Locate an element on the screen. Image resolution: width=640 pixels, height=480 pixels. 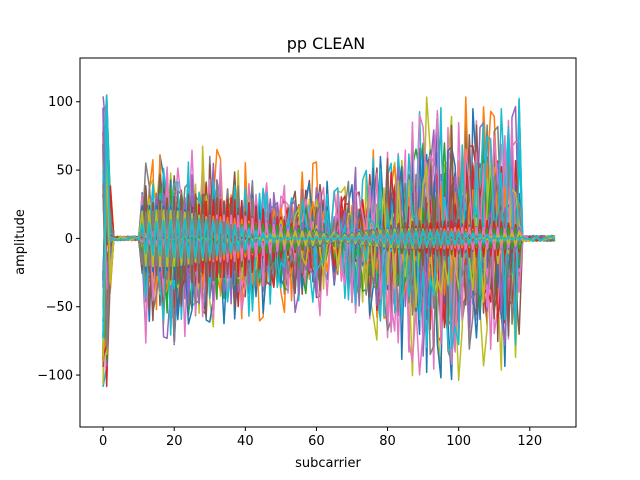
y-axis: −100 −50 0 50 100 is located at coordinates (58, 239).